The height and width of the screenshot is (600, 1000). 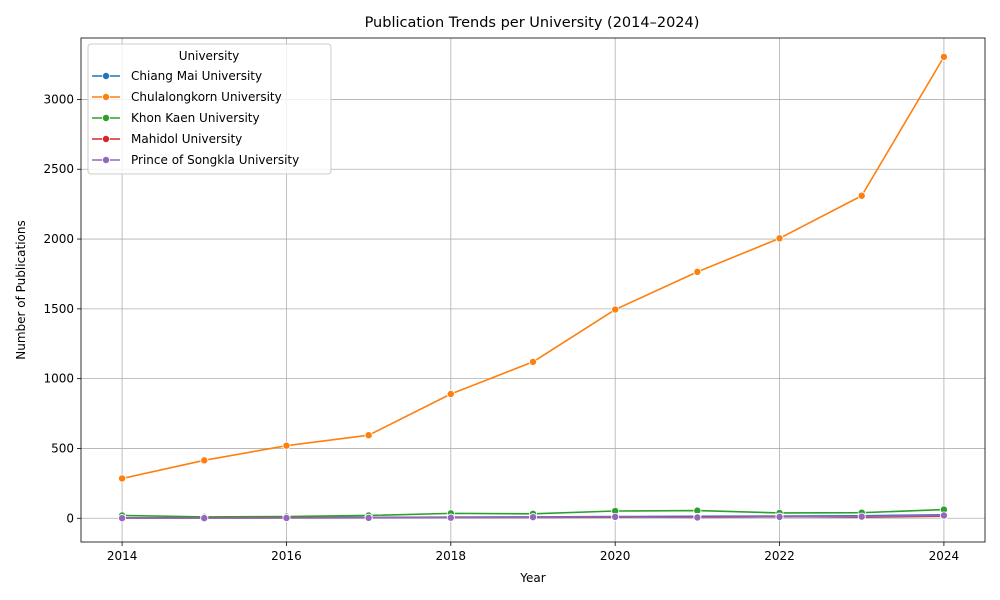 What do you see at coordinates (779, 556) in the screenshot?
I see `x-tick-label: 2022` at bounding box center [779, 556].